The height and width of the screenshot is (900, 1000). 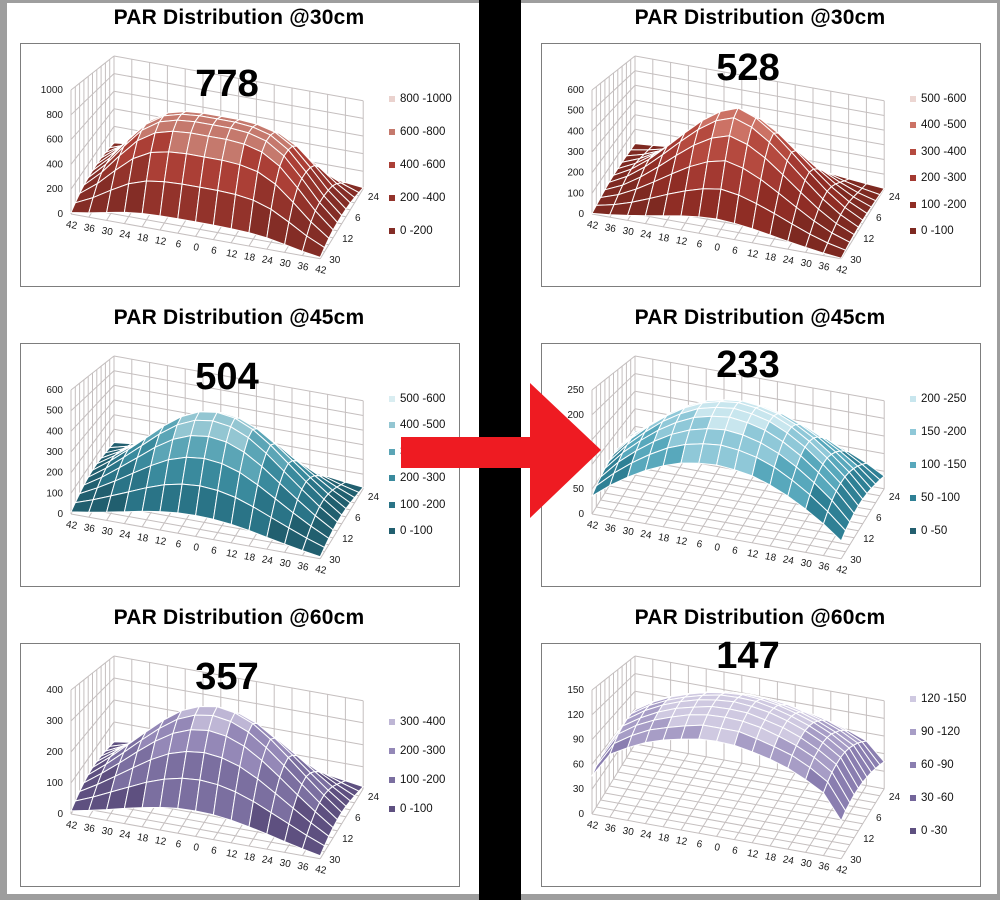 I want to click on peak-value-label: 778, so click(x=226, y=84).